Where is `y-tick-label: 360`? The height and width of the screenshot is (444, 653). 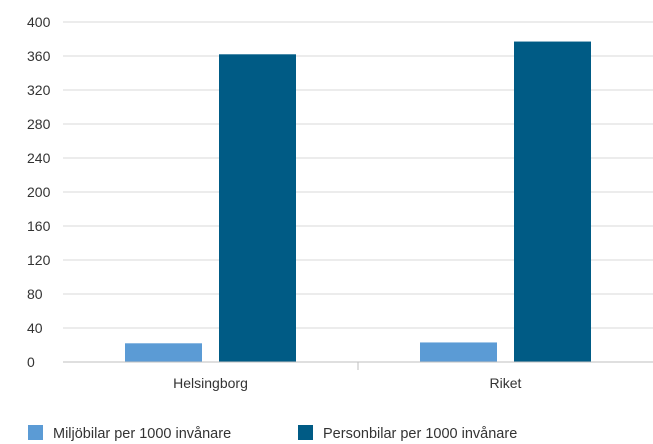
y-tick-label: 360 is located at coordinates (39, 56).